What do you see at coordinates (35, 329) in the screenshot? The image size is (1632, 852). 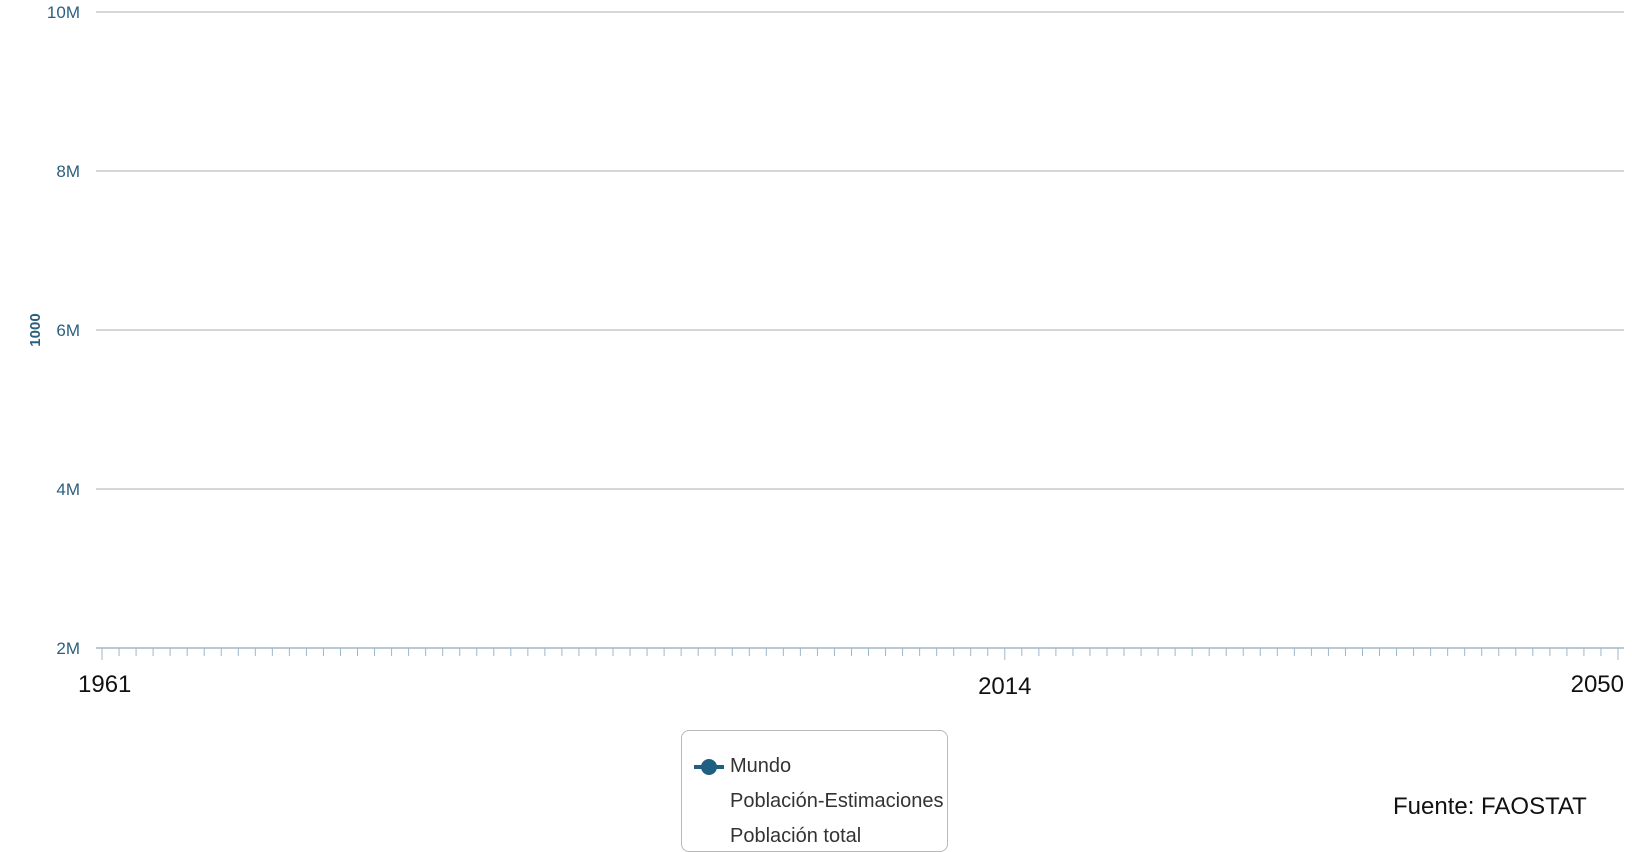 I see `y-axis-label: 1000` at bounding box center [35, 329].